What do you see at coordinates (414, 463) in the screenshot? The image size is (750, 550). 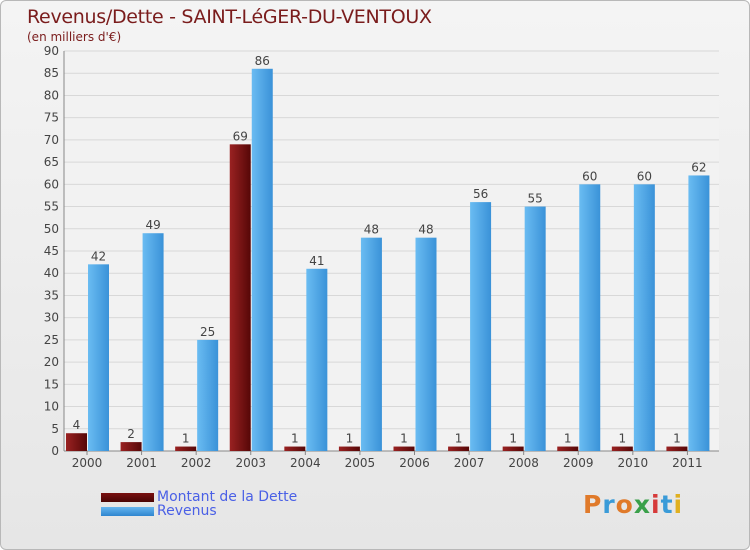 I see `x-tick-label: 2006` at bounding box center [414, 463].